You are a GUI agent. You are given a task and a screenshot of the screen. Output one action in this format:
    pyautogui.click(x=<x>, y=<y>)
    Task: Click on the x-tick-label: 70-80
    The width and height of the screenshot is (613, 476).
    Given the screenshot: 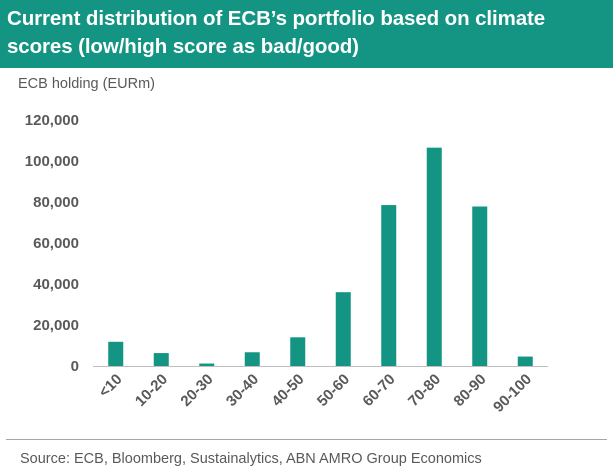 What is the action you would take?
    pyautogui.click(x=424, y=390)
    